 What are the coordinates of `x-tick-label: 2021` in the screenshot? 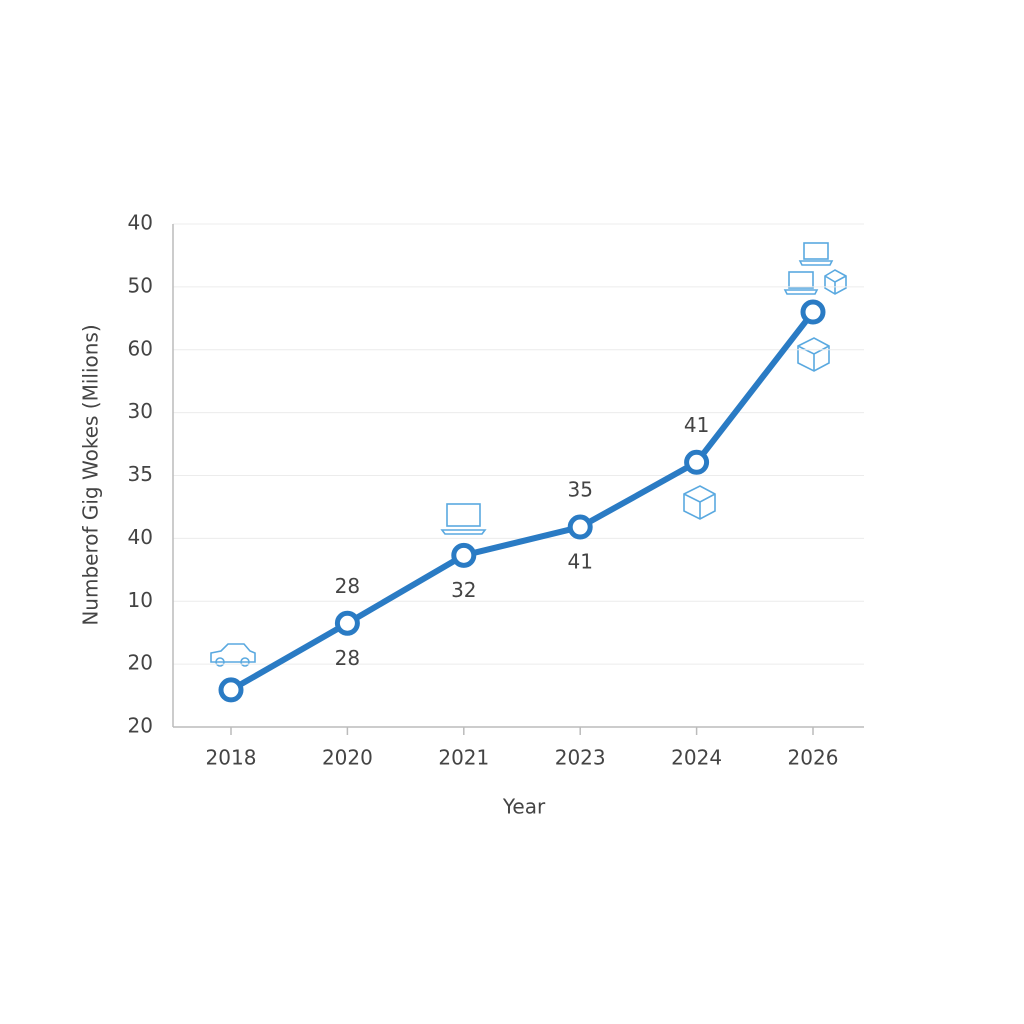 It's located at (463, 758).